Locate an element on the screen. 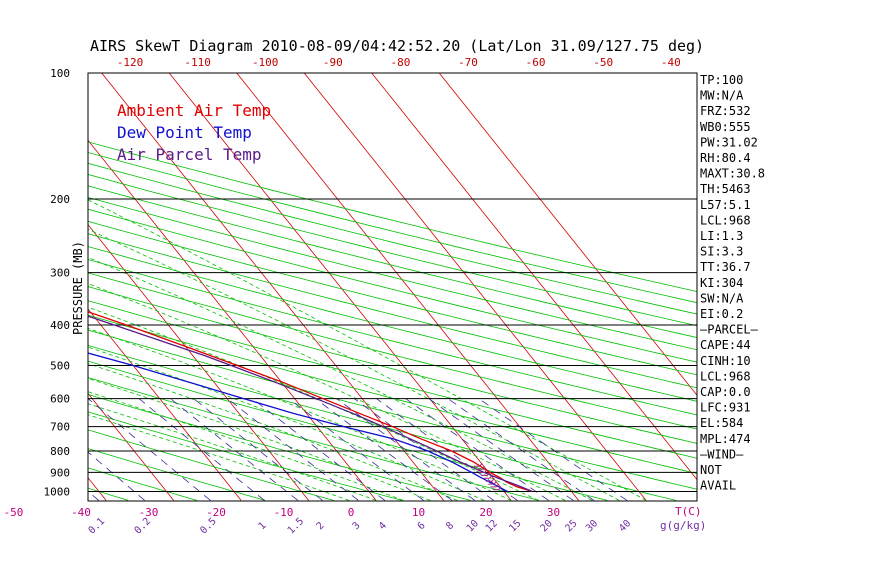  stability-index-item: TH:5463 is located at coordinates (725, 189).